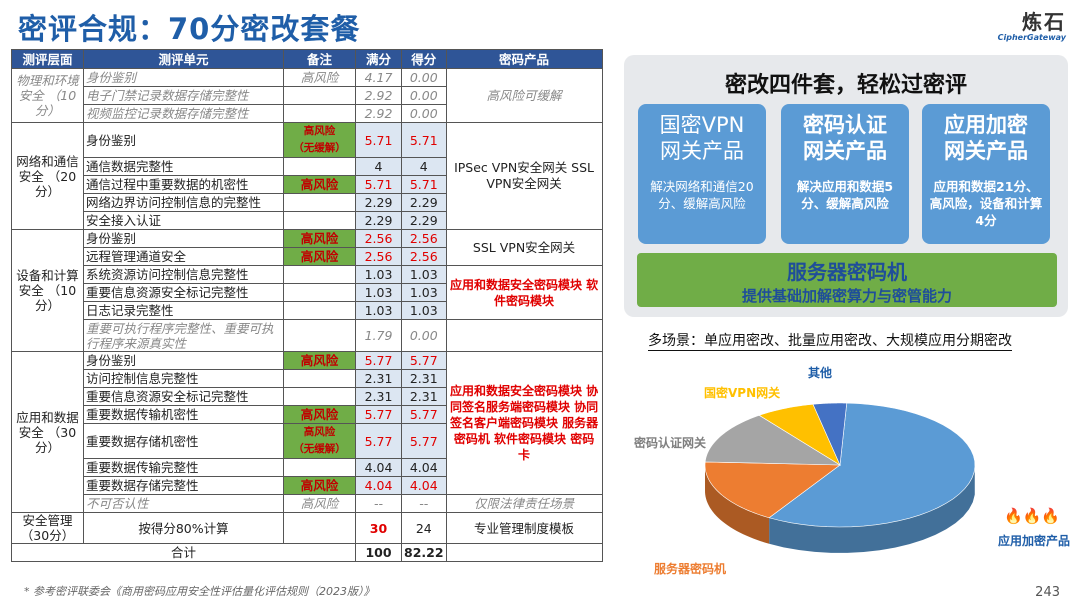 The height and width of the screenshot is (608, 1080). I want to click on table-row: 不可否认性 高风险 -- -- 仅限法律责任场景, so click(307, 503).